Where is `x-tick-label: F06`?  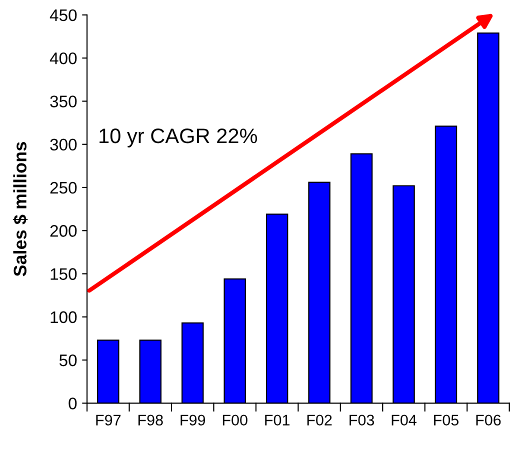 x-tick-label: F06 is located at coordinates (488, 420).